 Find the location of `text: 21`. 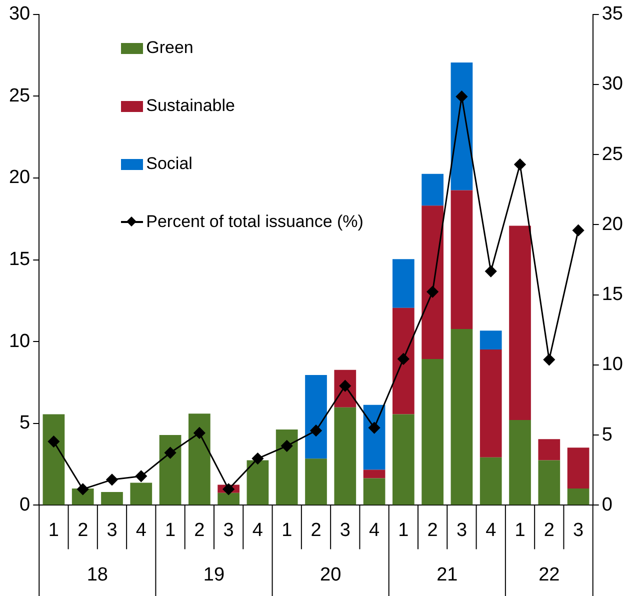

text: 21 is located at coordinates (447, 575).